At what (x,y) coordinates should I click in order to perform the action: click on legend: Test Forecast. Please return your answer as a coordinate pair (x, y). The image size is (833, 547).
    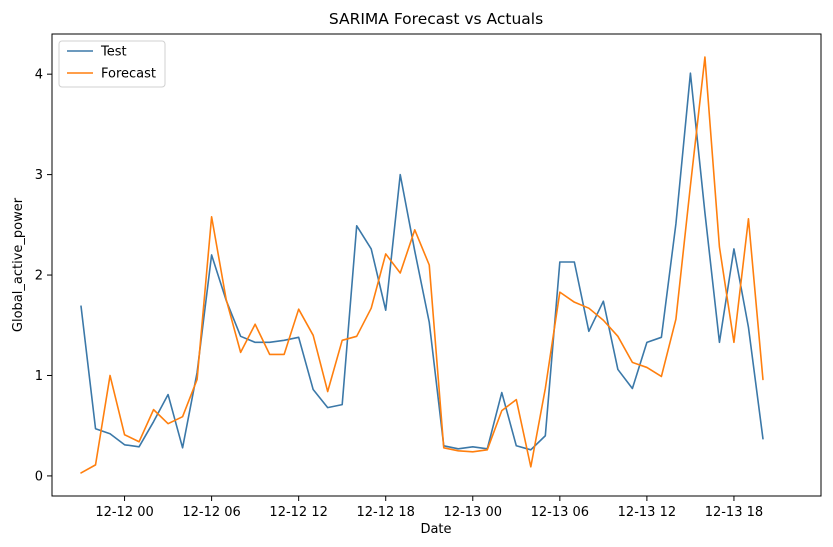
    Looking at the image, I should click on (112, 64).